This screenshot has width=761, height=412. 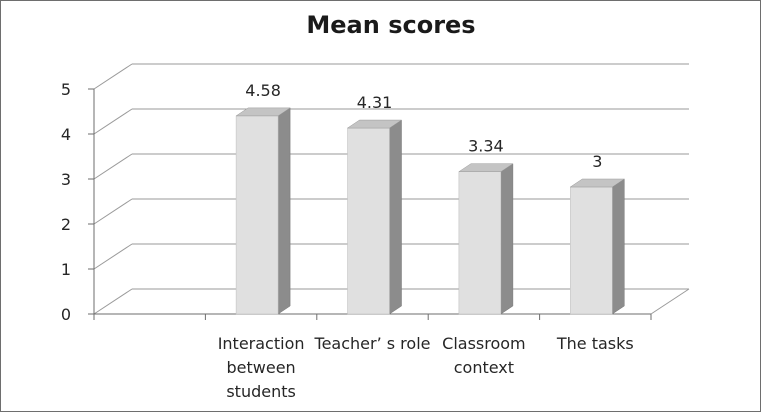 I want to click on data-label: 3.34, so click(x=486, y=146).